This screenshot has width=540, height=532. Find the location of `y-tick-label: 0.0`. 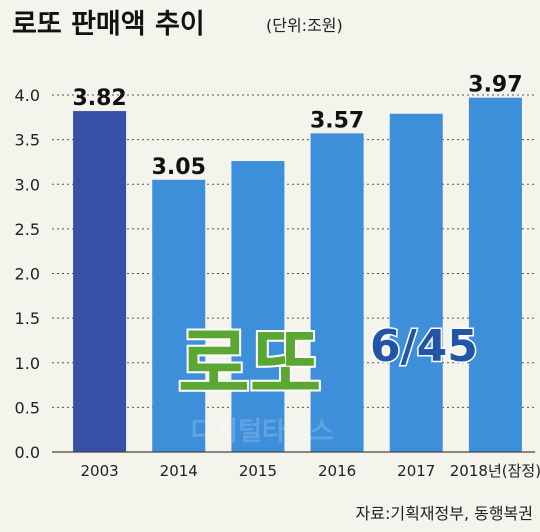

y-tick-label: 0.0 is located at coordinates (27, 452).